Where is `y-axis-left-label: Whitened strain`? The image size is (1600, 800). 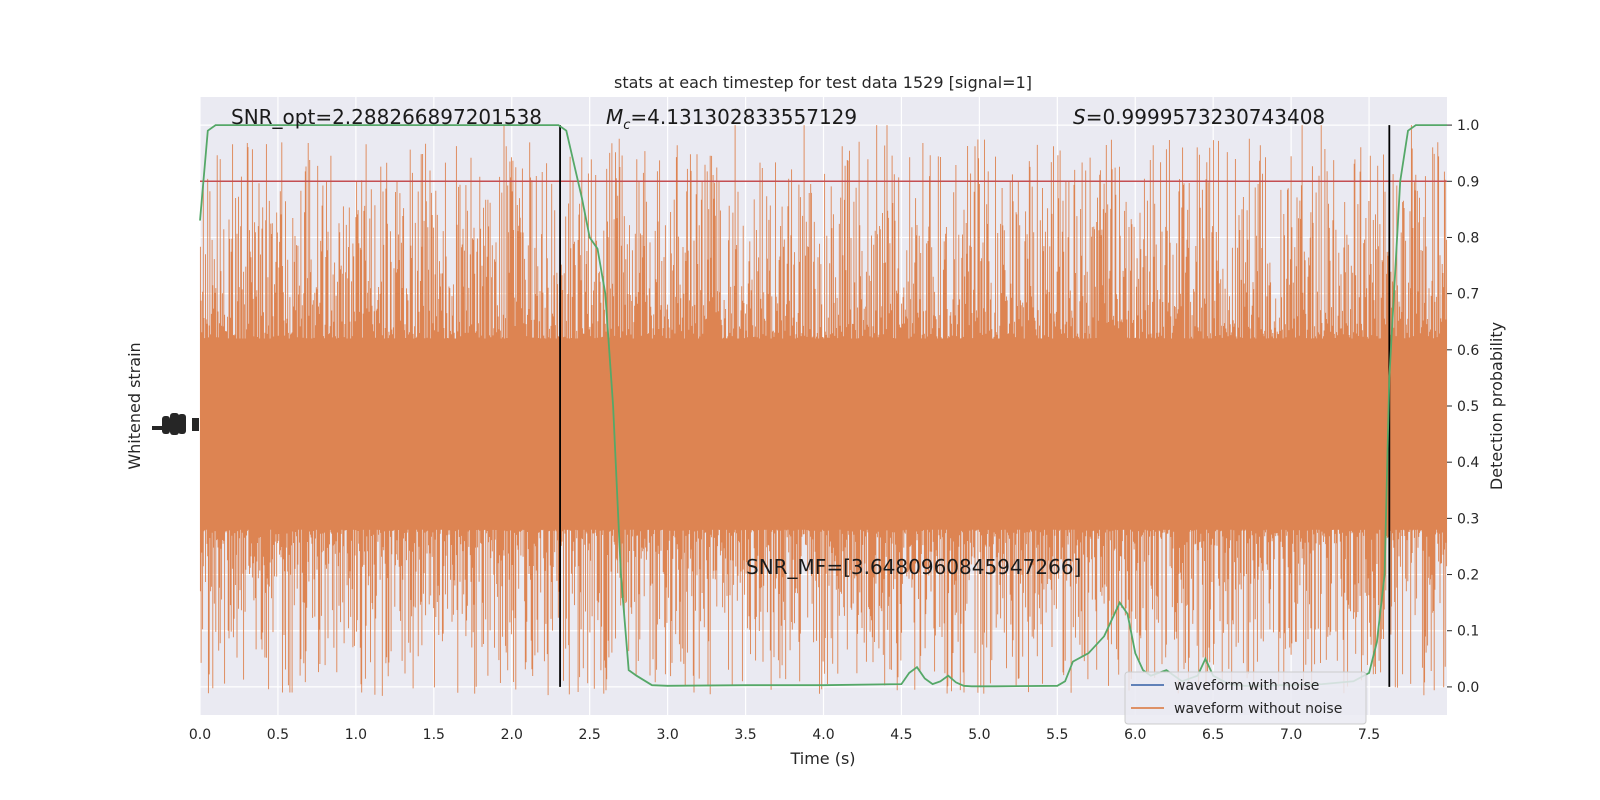 y-axis-left-label: Whitened strain is located at coordinates (134, 405).